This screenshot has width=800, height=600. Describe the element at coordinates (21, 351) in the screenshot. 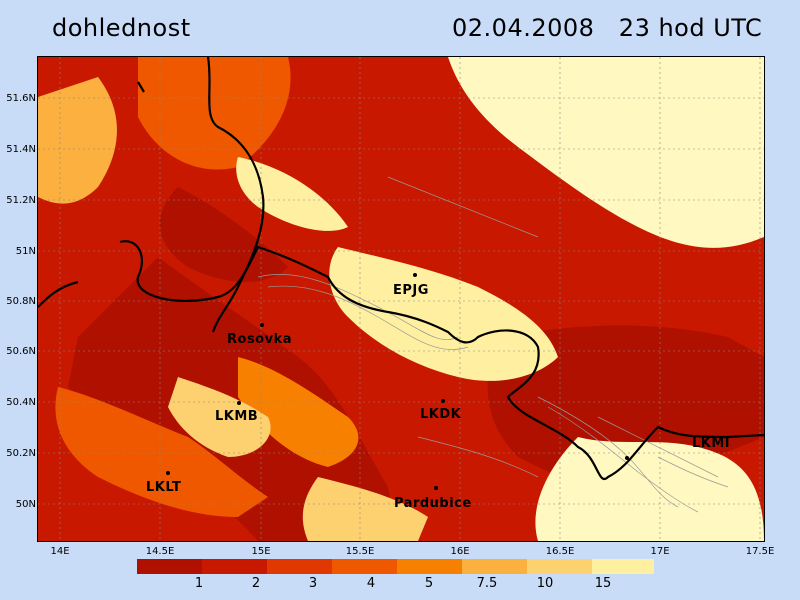

I see `lat-tick-label: 50.6N` at that location.